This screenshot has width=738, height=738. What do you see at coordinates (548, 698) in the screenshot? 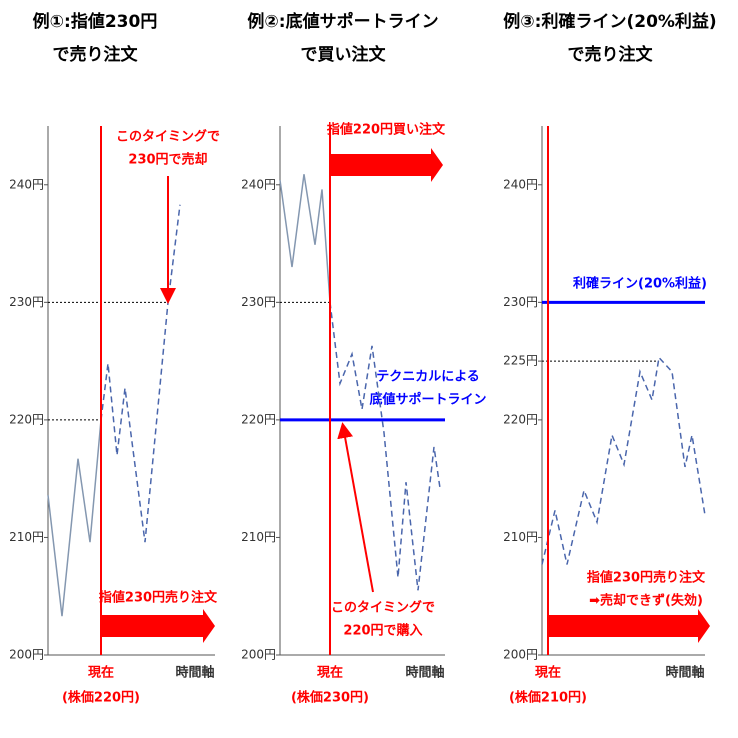
I see `now-label: (株価210円)` at bounding box center [548, 698].